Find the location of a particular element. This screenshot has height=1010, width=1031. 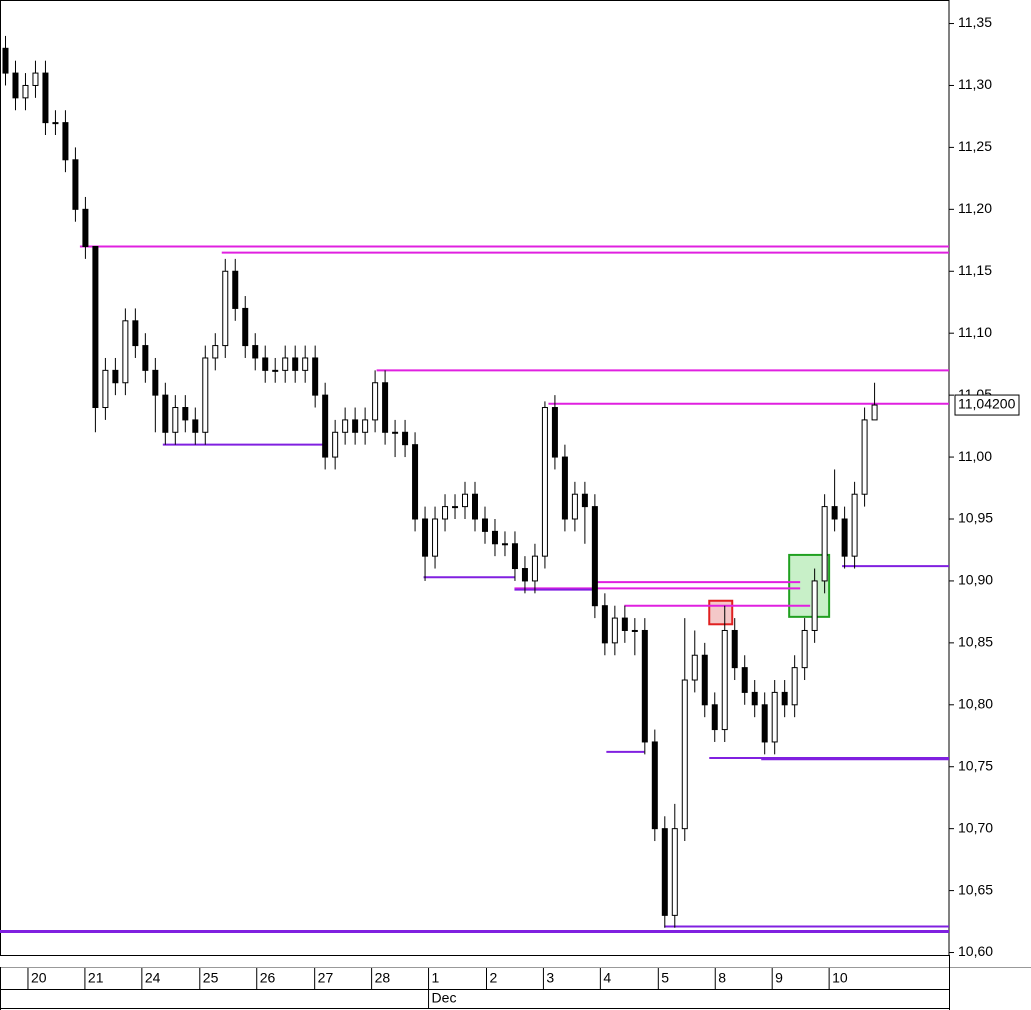

y-tick-label: 11,25 is located at coordinates (975, 146).